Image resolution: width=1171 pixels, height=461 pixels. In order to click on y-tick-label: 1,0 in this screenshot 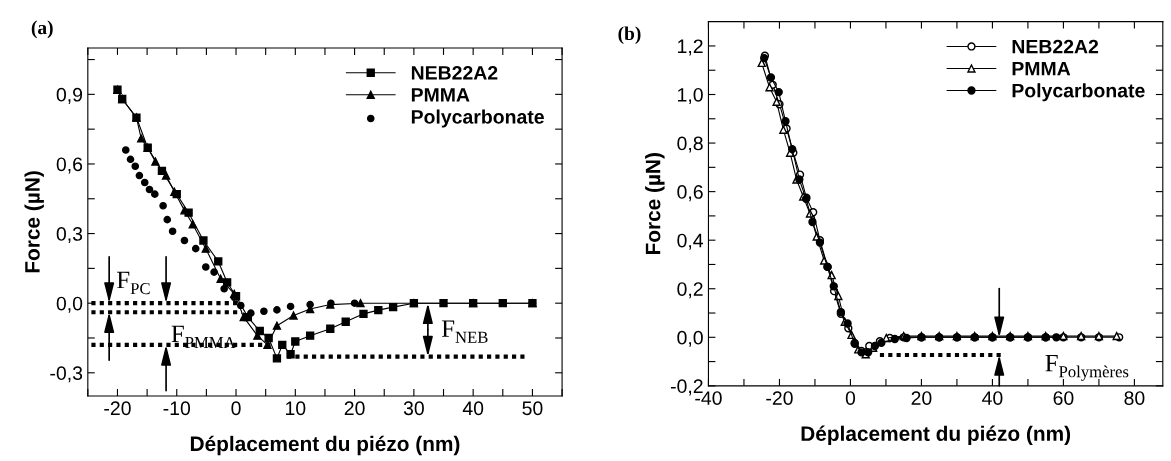, I will do `click(690, 96)`.